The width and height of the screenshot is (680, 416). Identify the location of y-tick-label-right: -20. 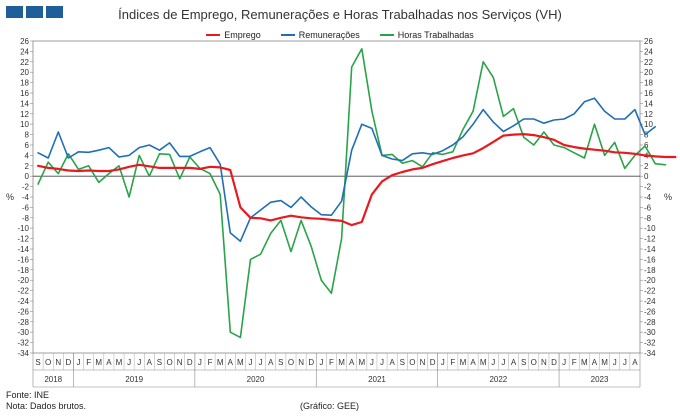
(650, 280).